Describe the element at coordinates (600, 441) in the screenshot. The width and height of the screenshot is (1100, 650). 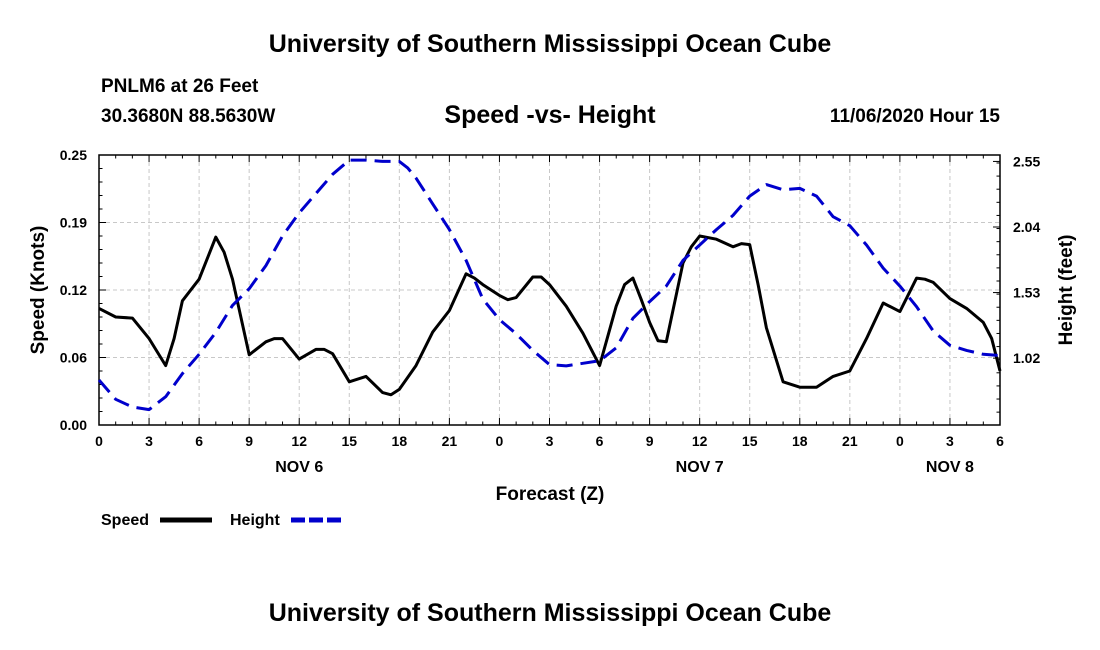
I see `x-tick-label-10: 6` at that location.